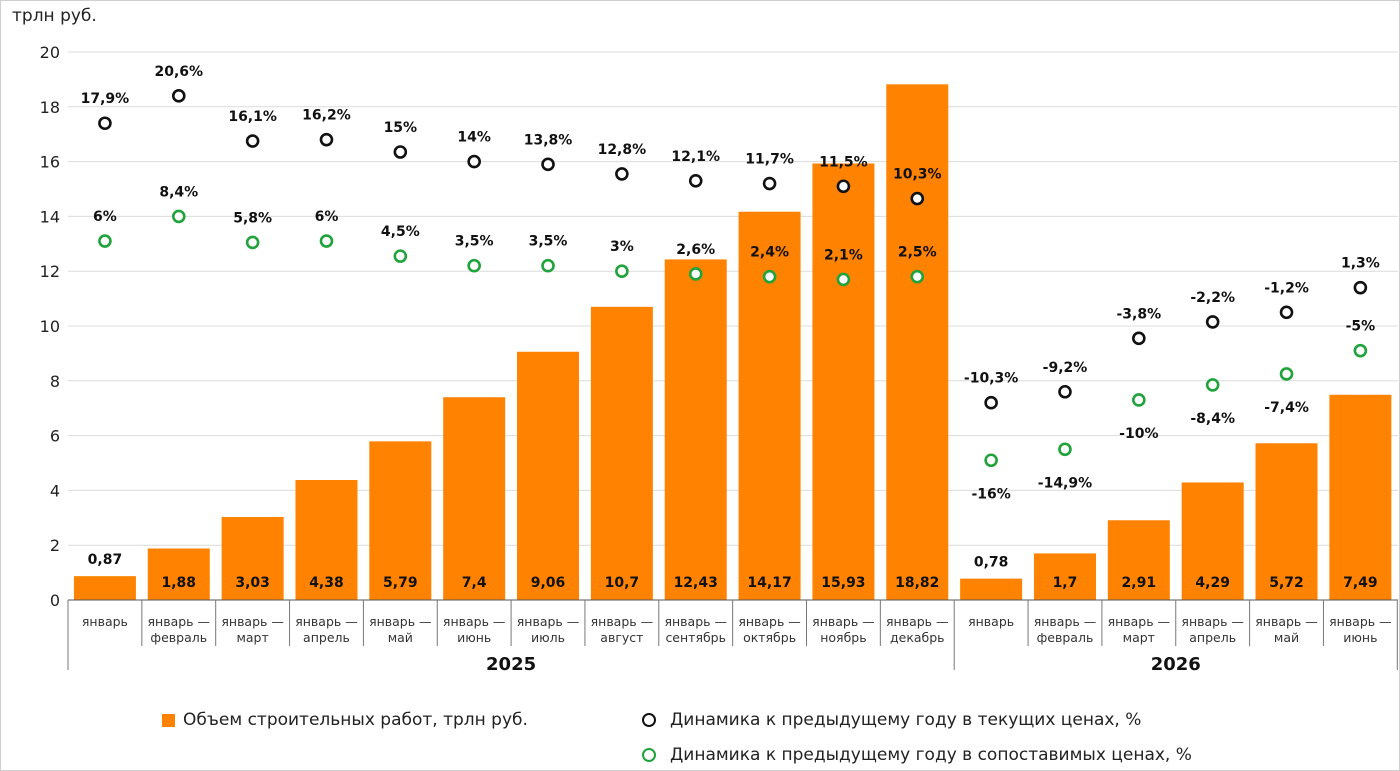 The image size is (1400, 771). I want to click on y-tick-label: 14, so click(50, 216).